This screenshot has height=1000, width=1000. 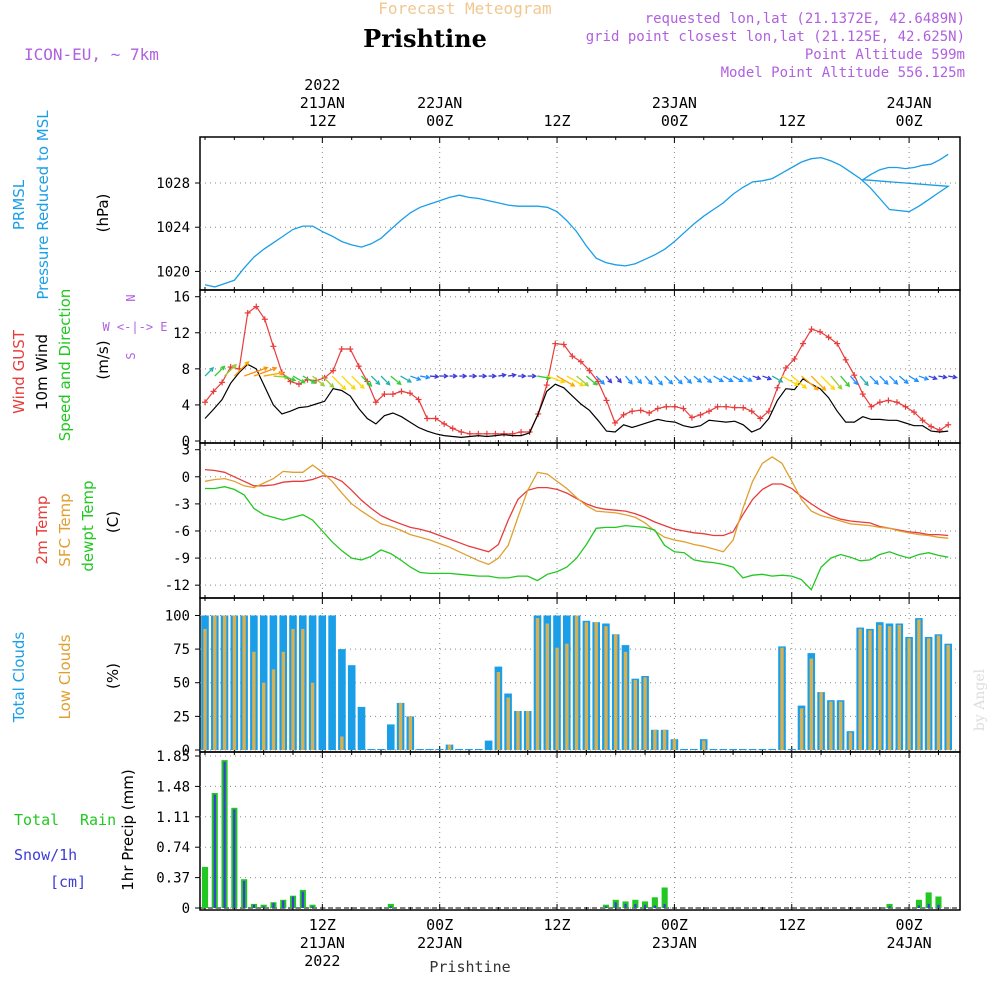 I want to click on compass-south: S, so click(x=131, y=355).